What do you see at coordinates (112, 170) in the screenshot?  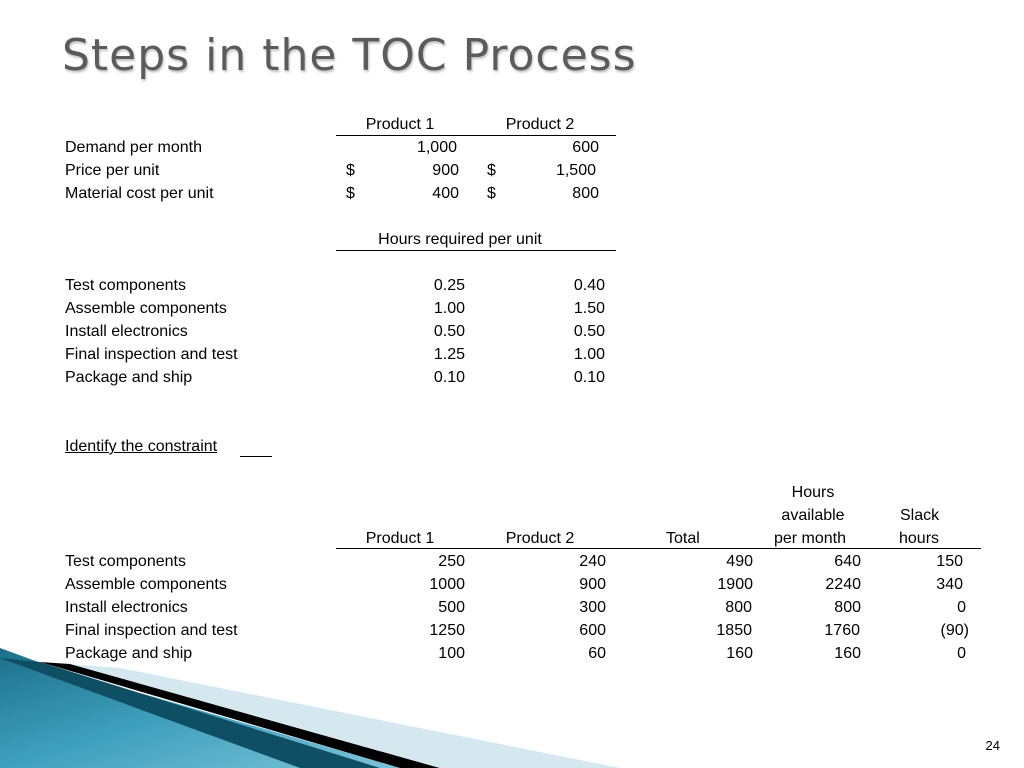 I see `row-label: Price per unit` at bounding box center [112, 170].